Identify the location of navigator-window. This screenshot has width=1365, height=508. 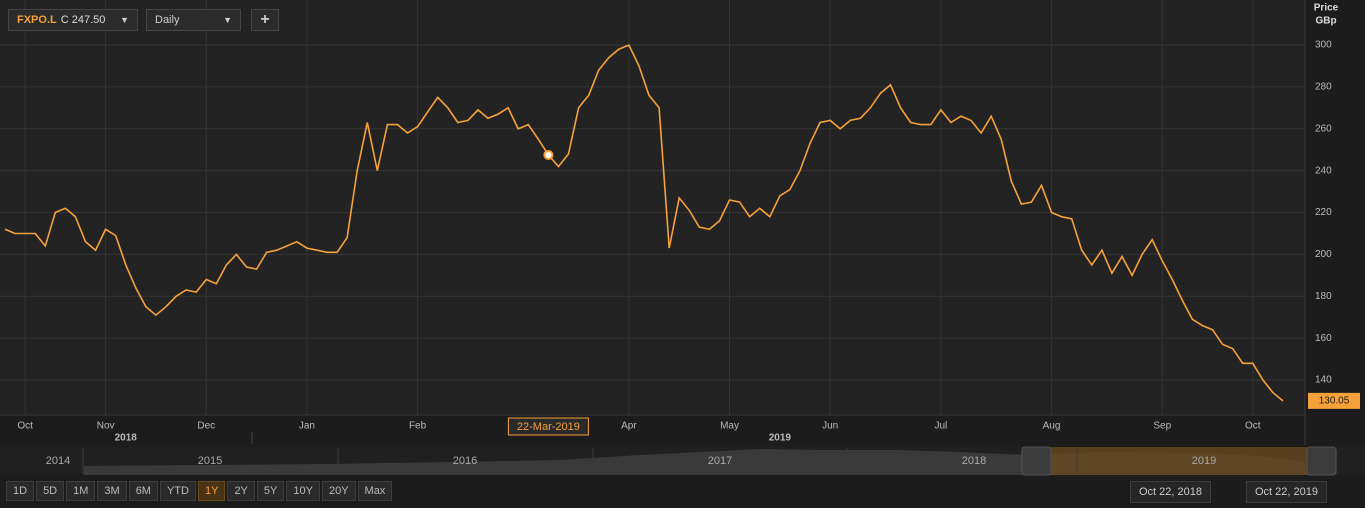
(1169, 461).